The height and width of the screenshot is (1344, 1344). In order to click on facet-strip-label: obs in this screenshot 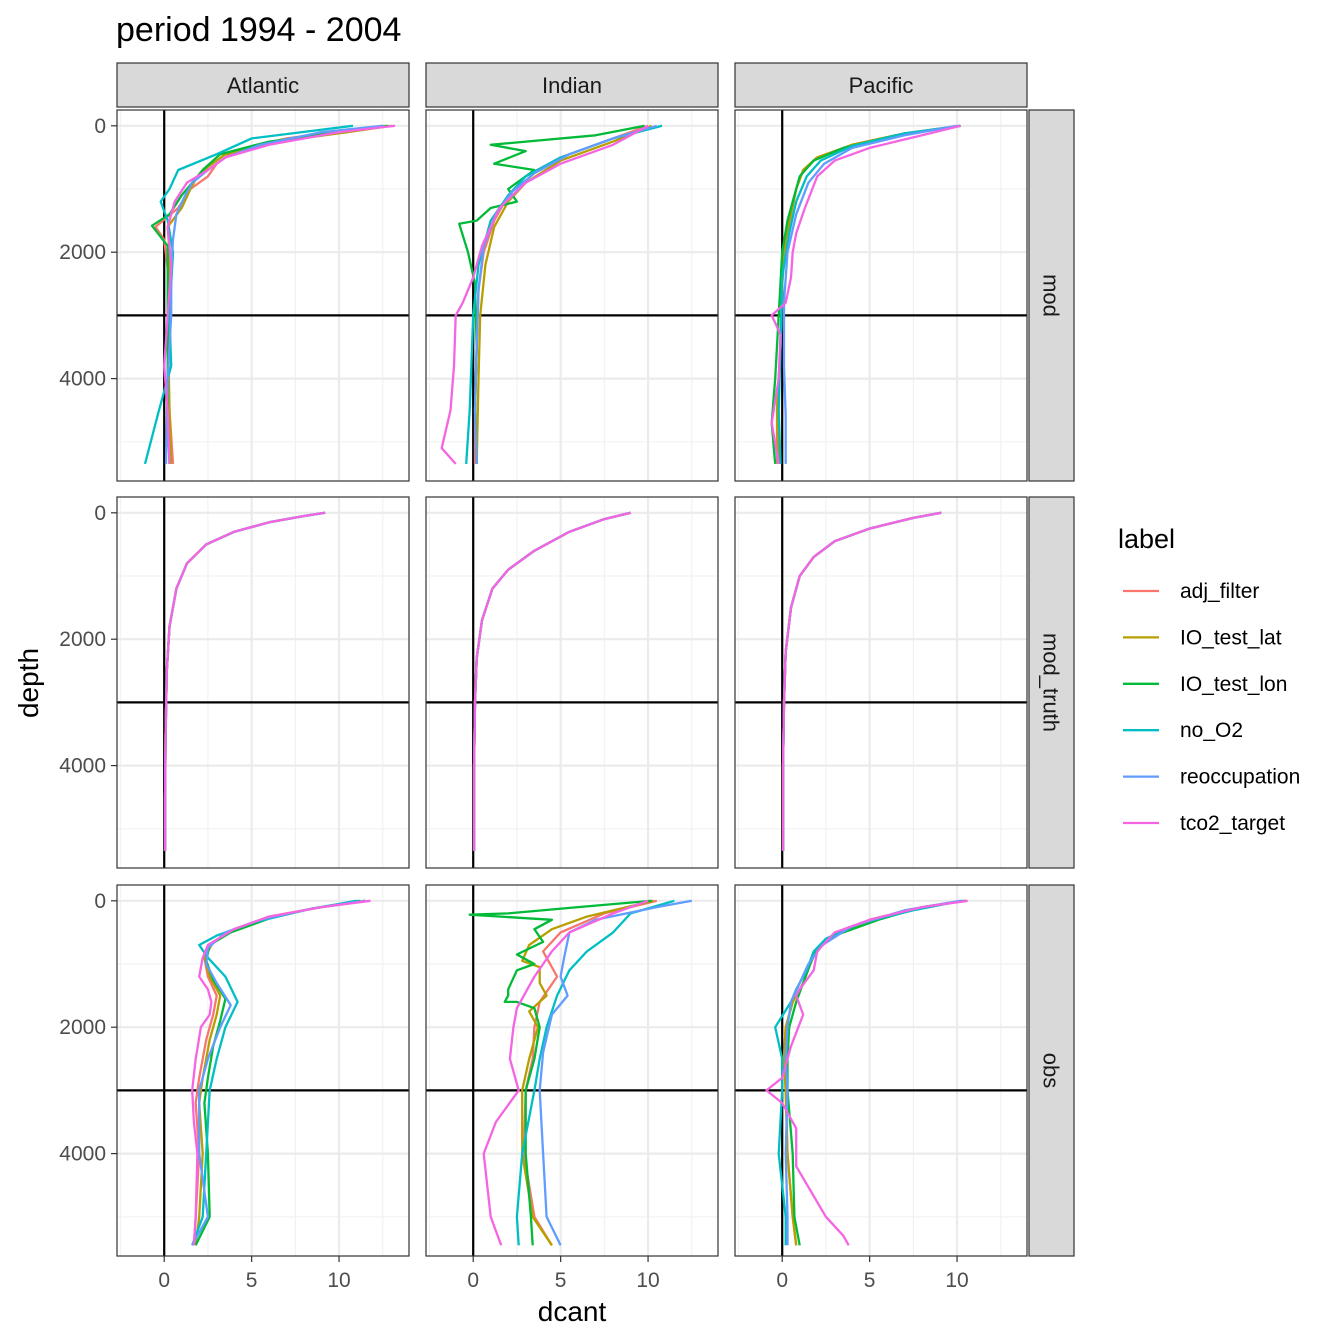, I will do `click(1051, 1070)`.